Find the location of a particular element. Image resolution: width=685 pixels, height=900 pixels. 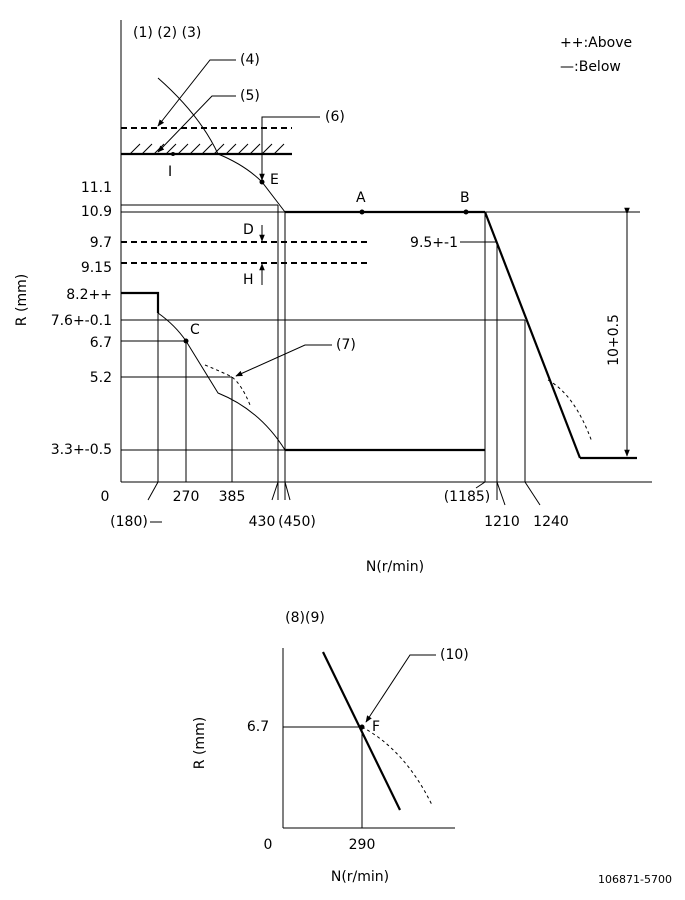

point-label: I is located at coordinates (170, 172).